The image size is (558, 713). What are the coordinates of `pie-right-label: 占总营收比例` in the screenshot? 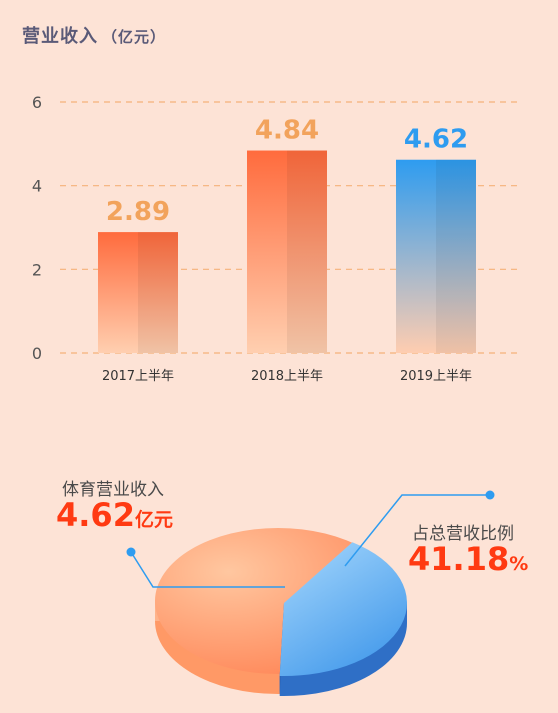 It's located at (463, 534).